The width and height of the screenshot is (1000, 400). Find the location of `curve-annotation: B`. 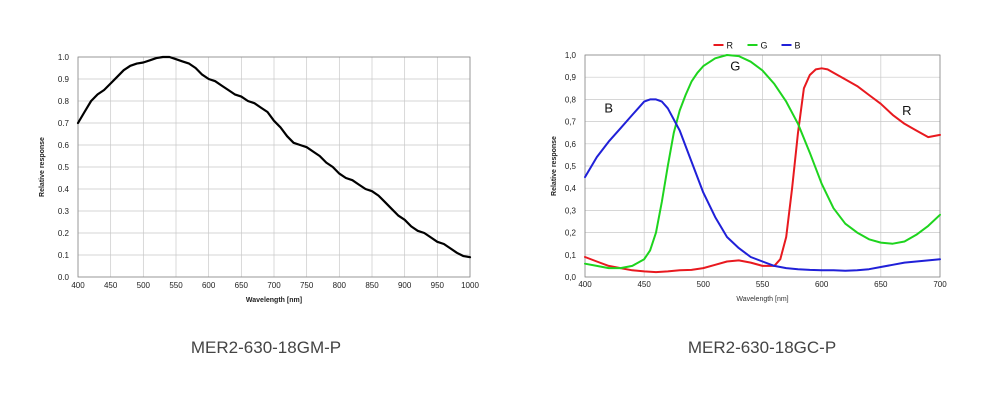

curve-annotation: B is located at coordinates (608, 108).